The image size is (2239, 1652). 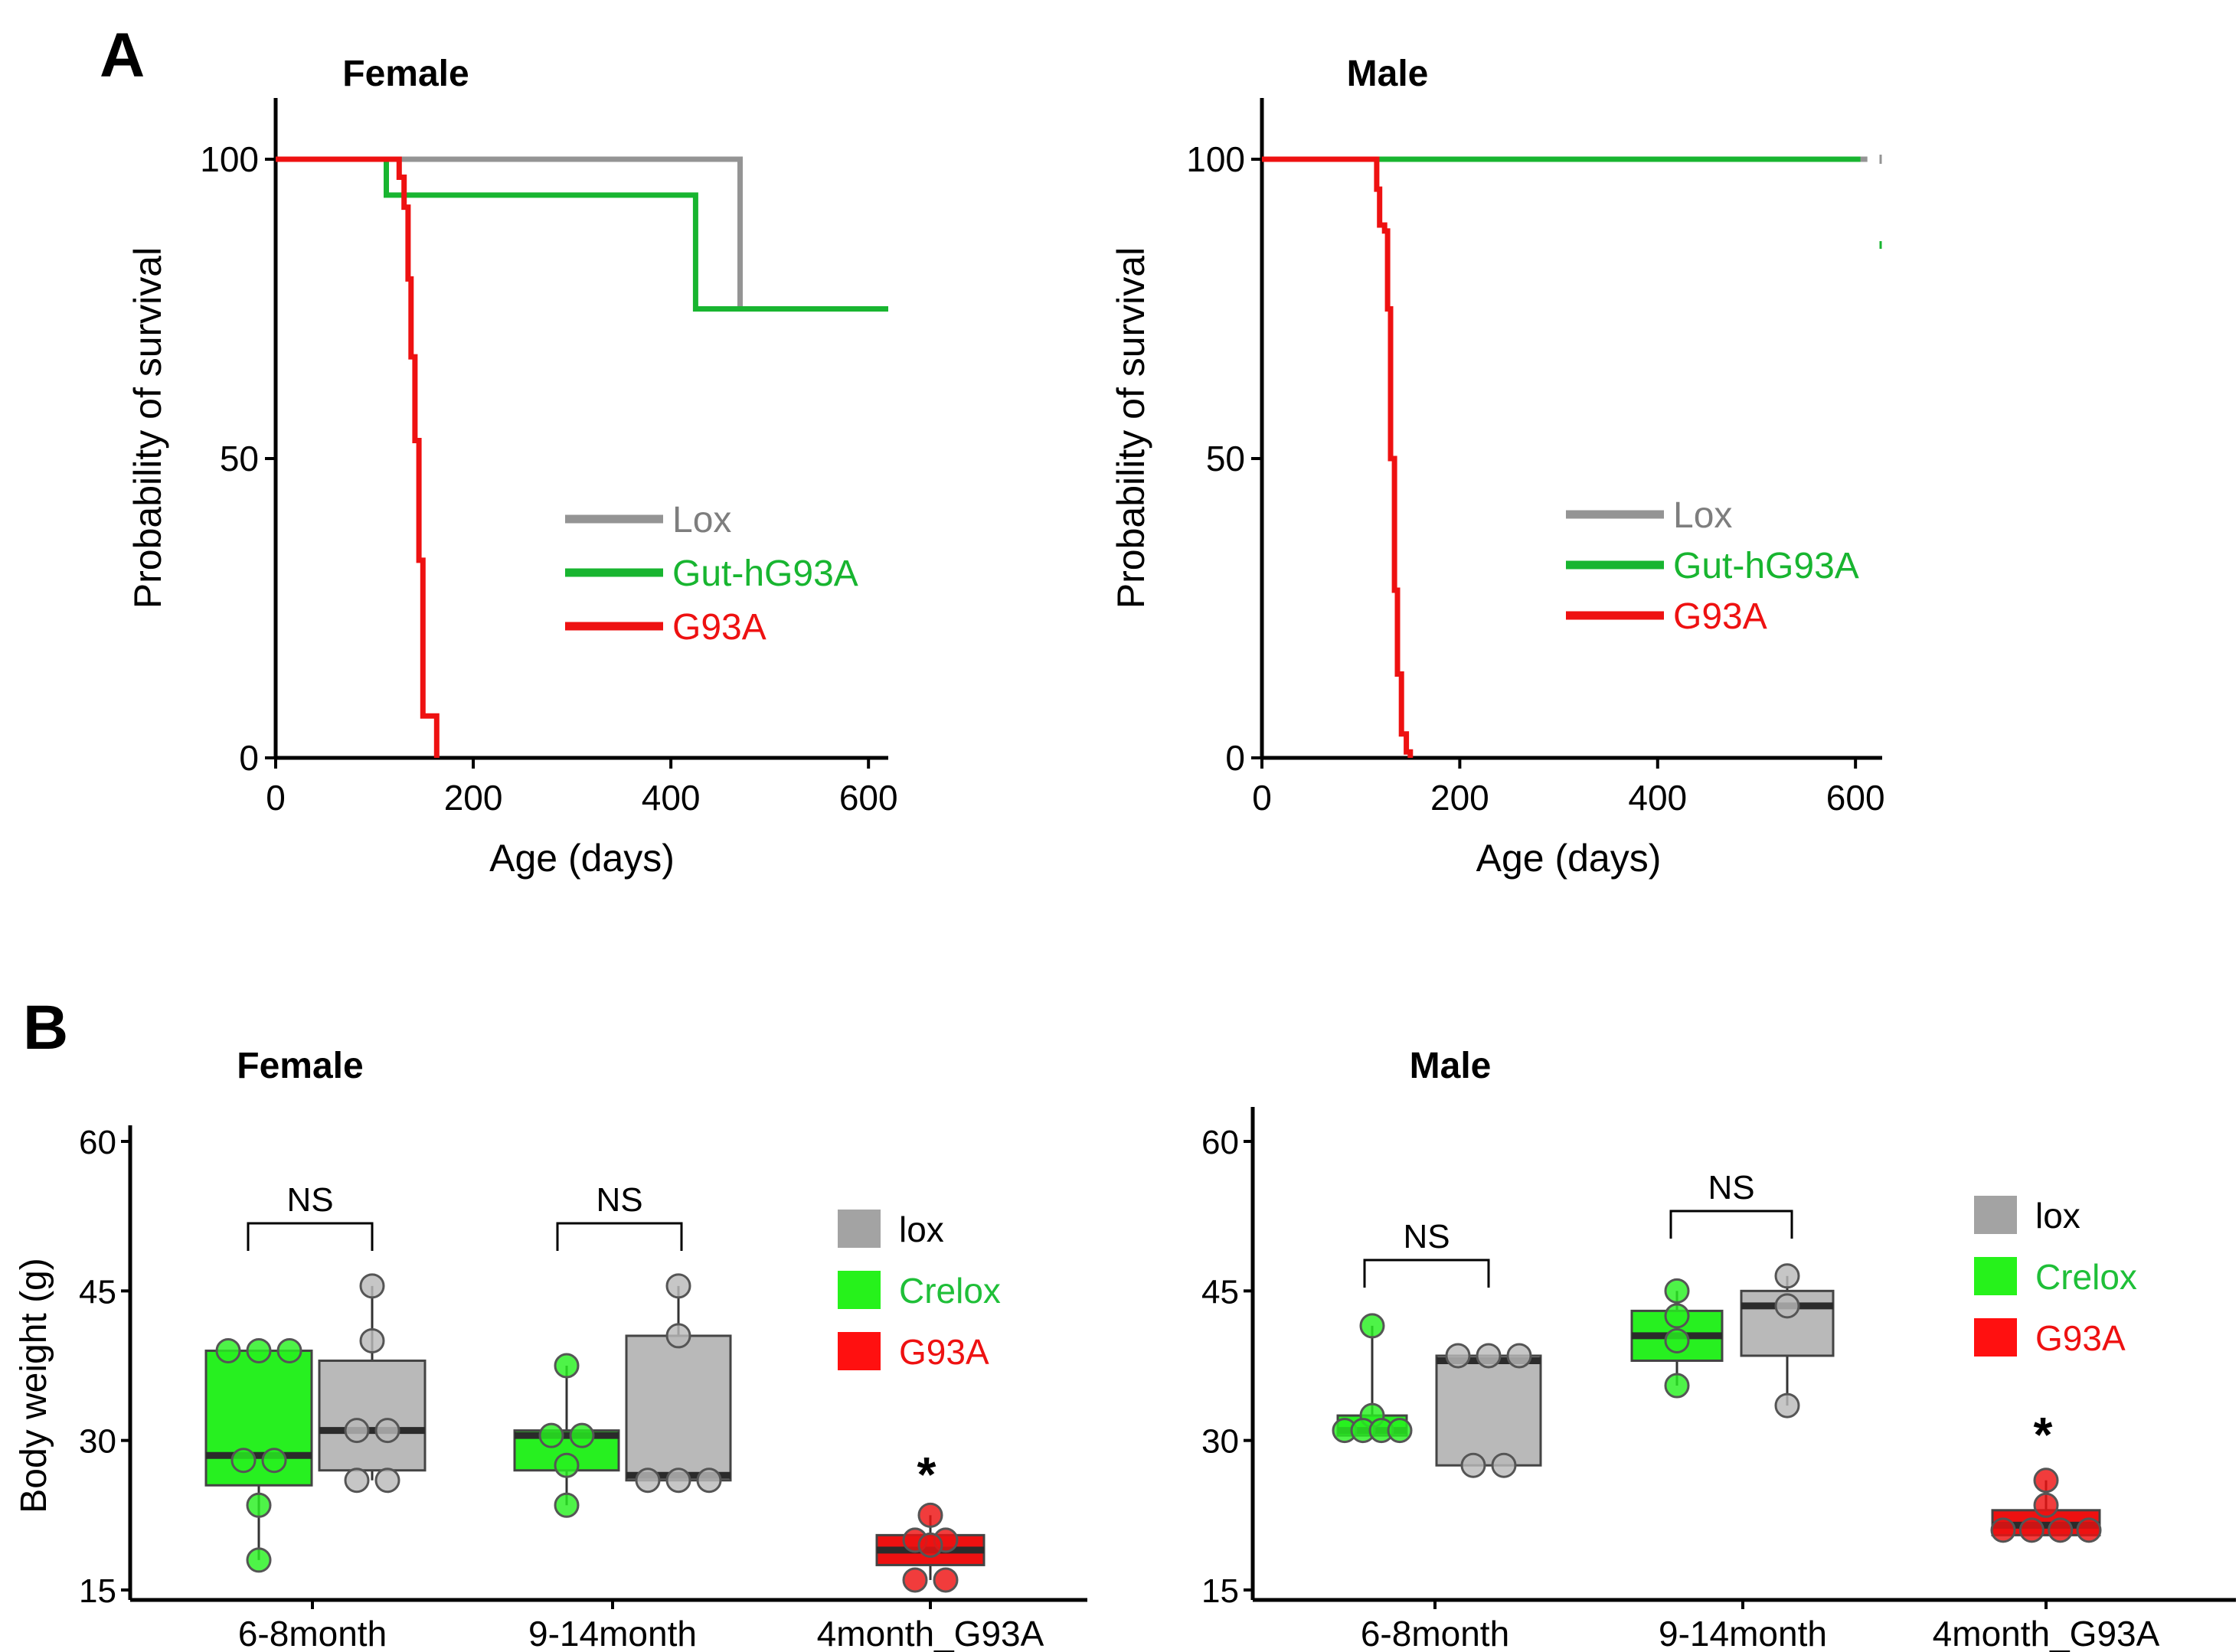 What do you see at coordinates (944, 1352) in the screenshot?
I see `legend-label: G93A` at bounding box center [944, 1352].